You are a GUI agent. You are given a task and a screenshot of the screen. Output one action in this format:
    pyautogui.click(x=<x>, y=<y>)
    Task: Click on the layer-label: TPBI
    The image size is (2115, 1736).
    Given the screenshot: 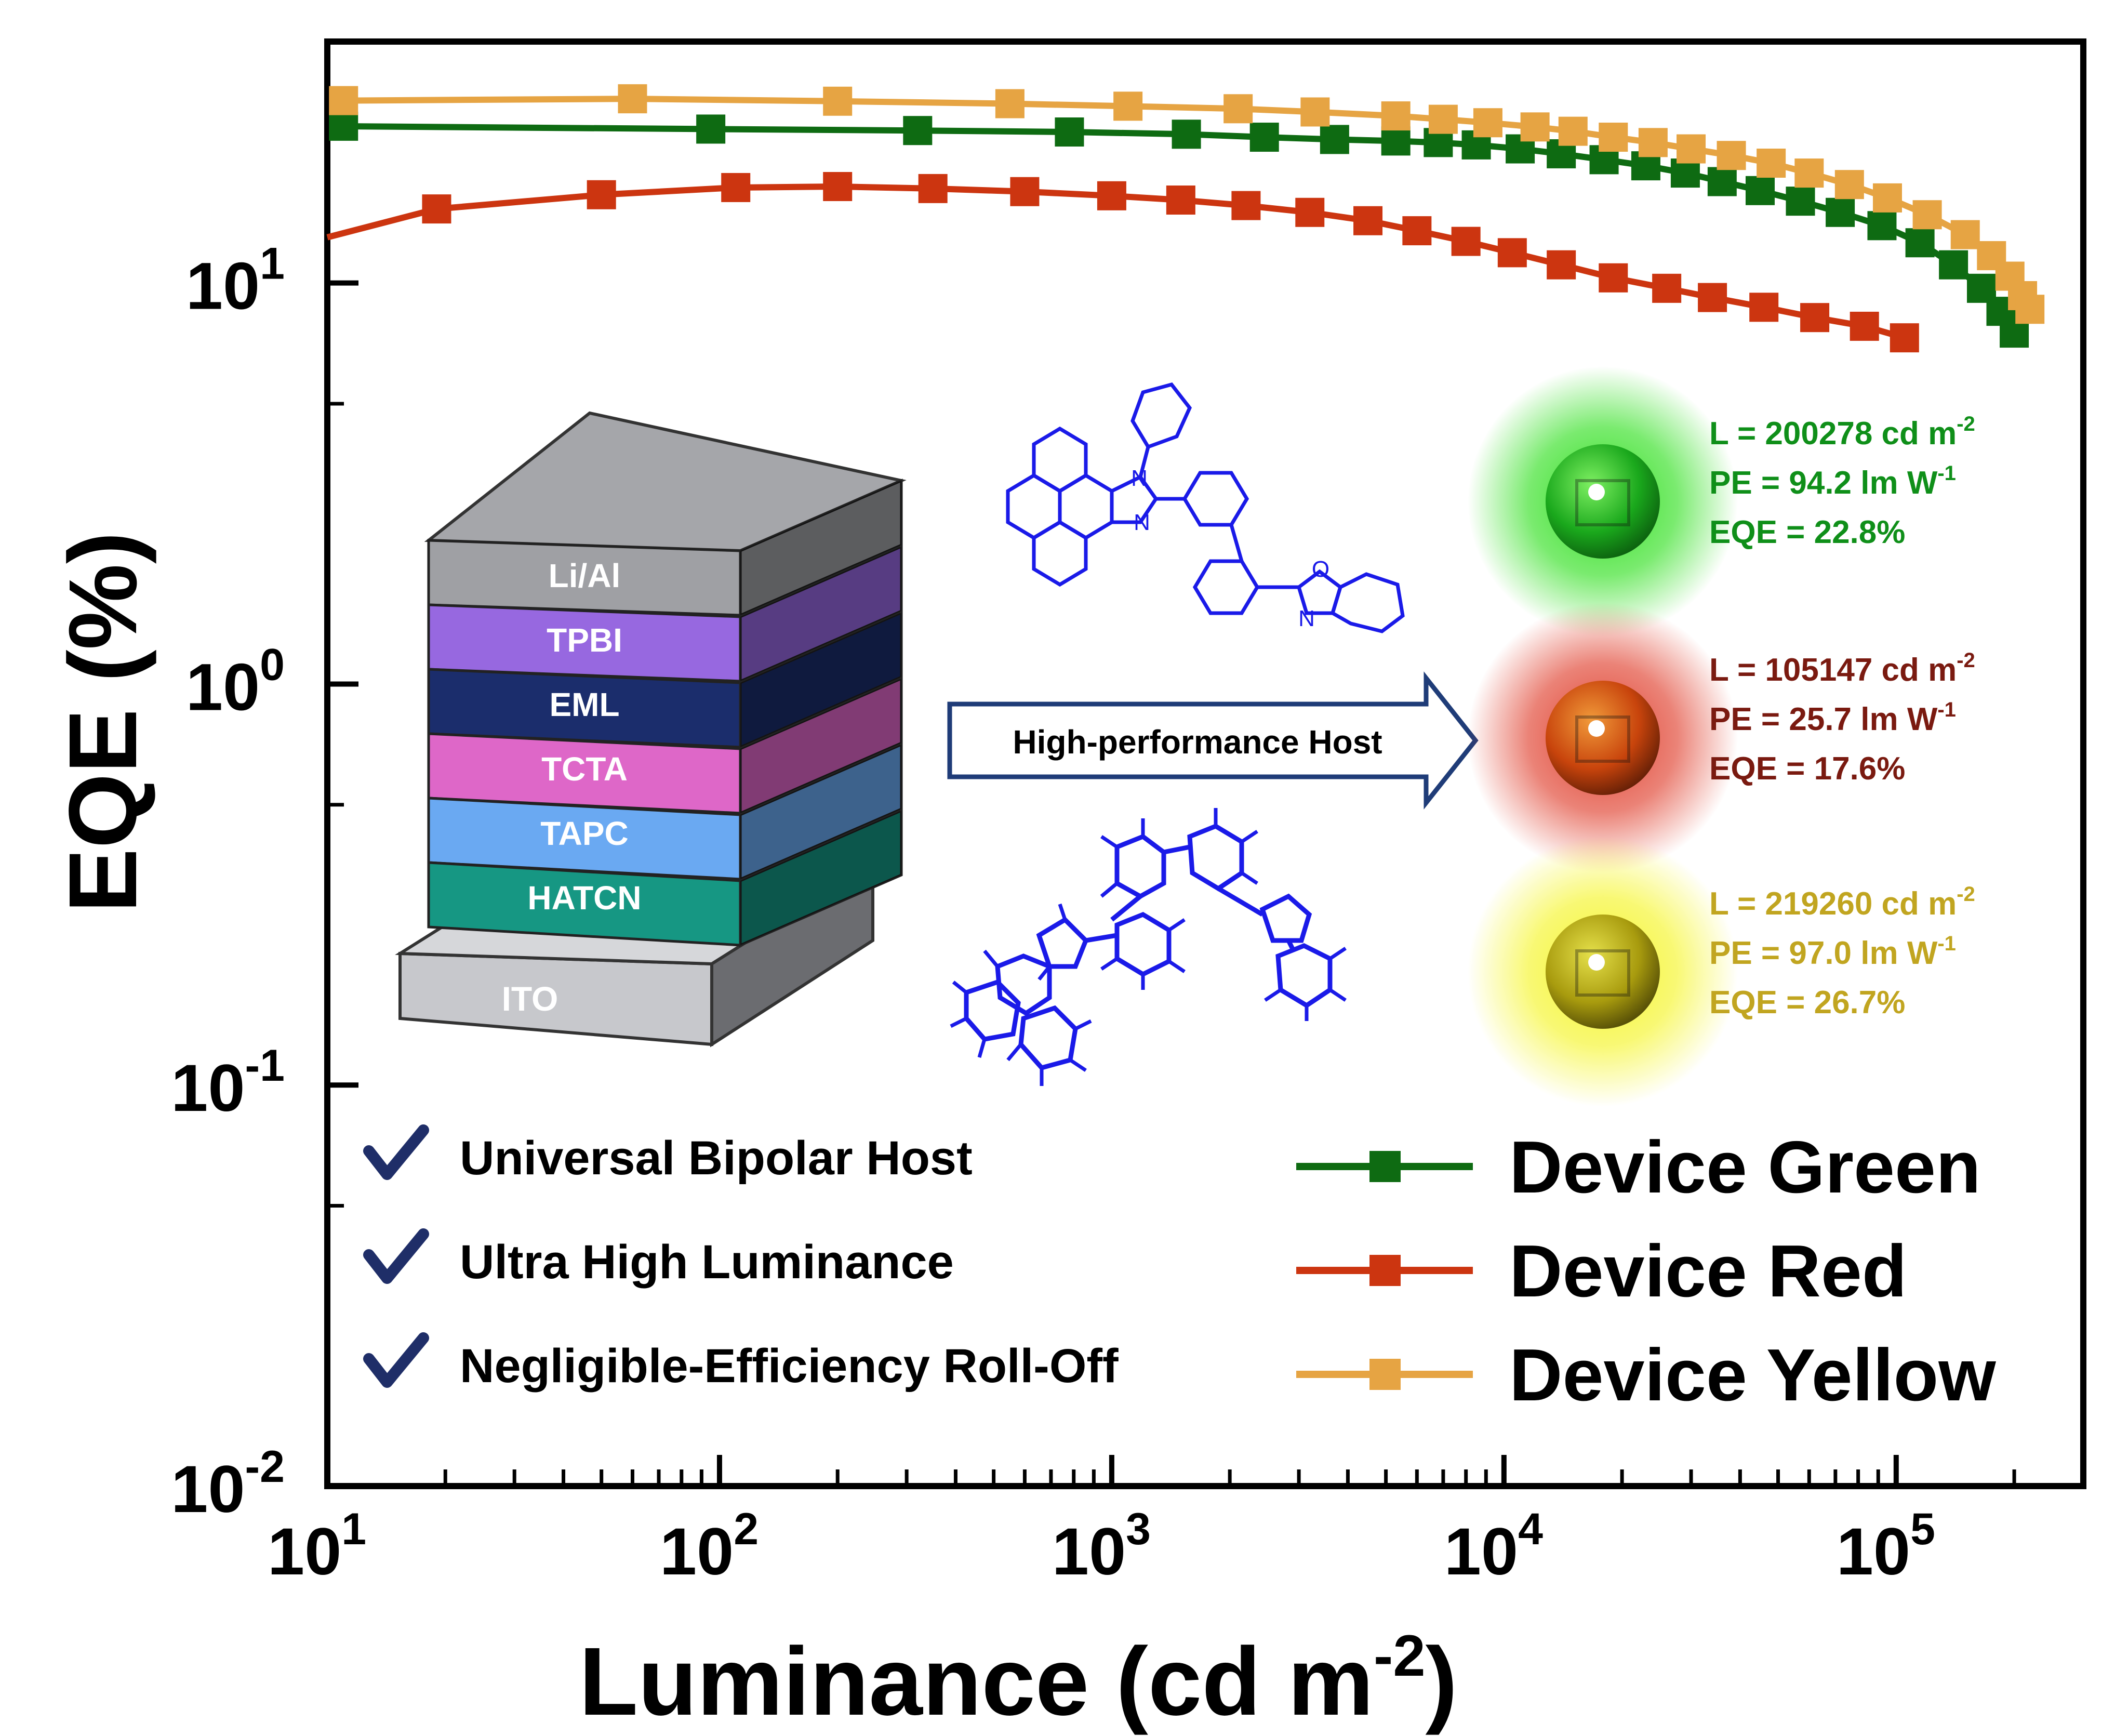 What is the action you would take?
    pyautogui.click(x=585, y=640)
    